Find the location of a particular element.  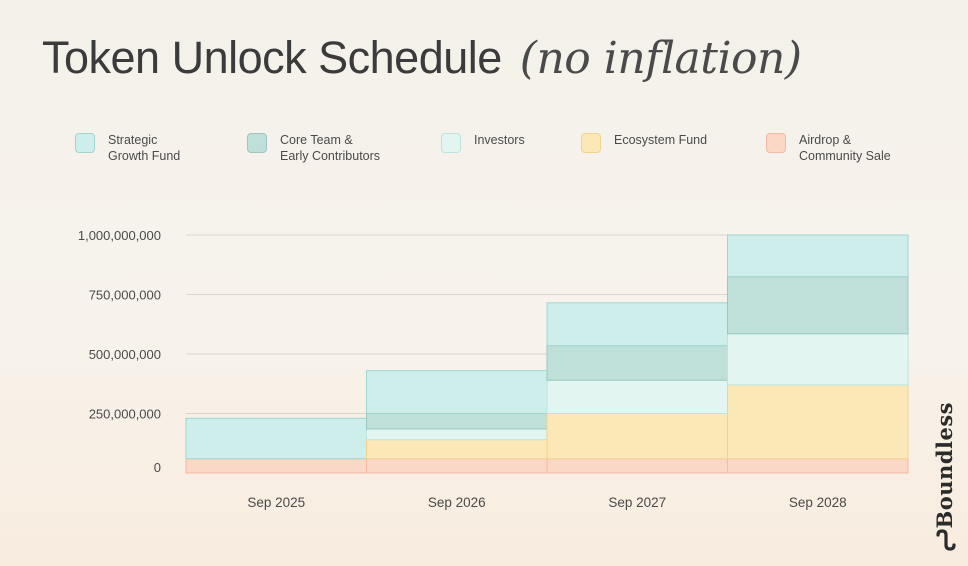

legend-item-investors: Investors is located at coordinates (517, 142).